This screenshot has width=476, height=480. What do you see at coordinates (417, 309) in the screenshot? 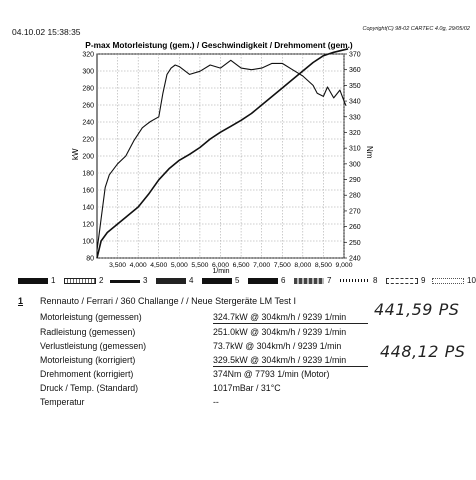
I see `handwritten-note: 441,59 PS` at bounding box center [417, 309].